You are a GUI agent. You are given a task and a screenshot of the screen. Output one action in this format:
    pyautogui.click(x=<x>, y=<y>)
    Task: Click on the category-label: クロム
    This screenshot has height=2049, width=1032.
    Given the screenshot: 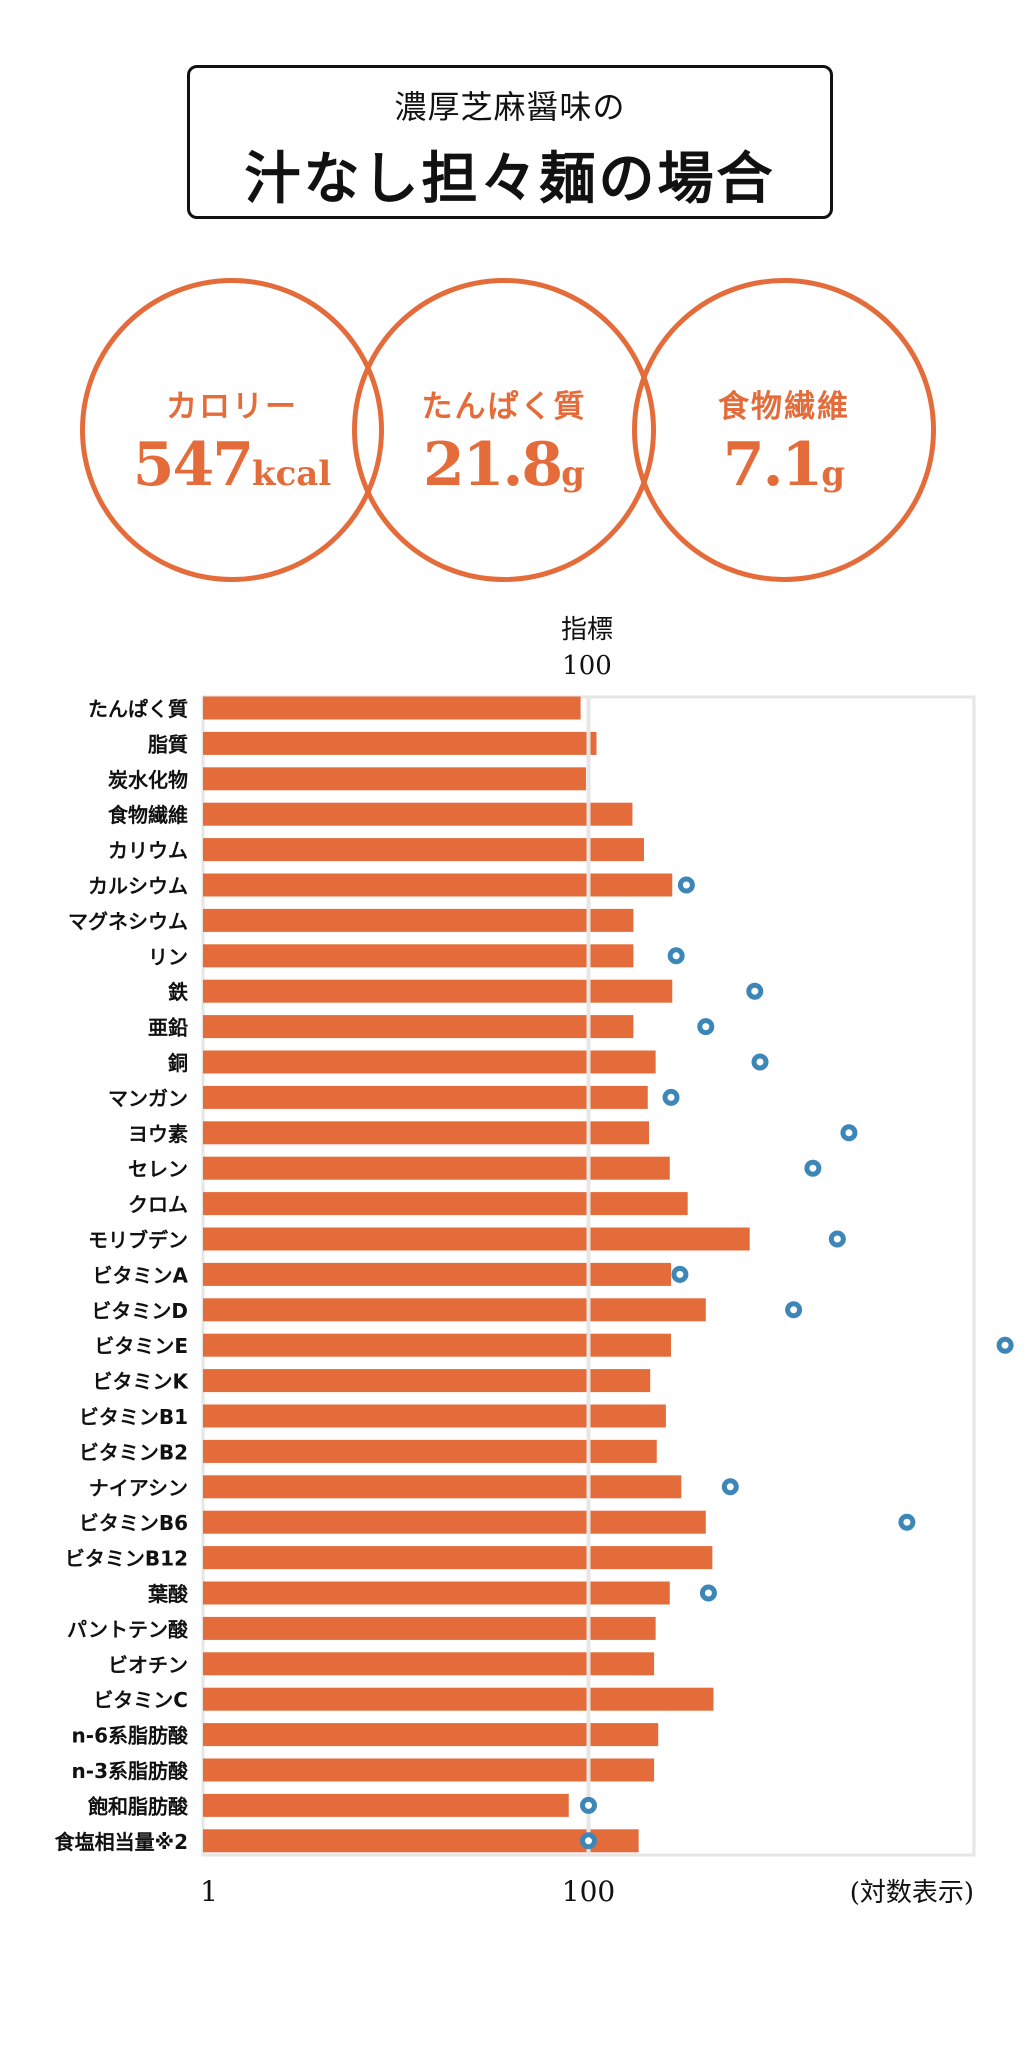 What is the action you would take?
    pyautogui.click(x=158, y=1205)
    